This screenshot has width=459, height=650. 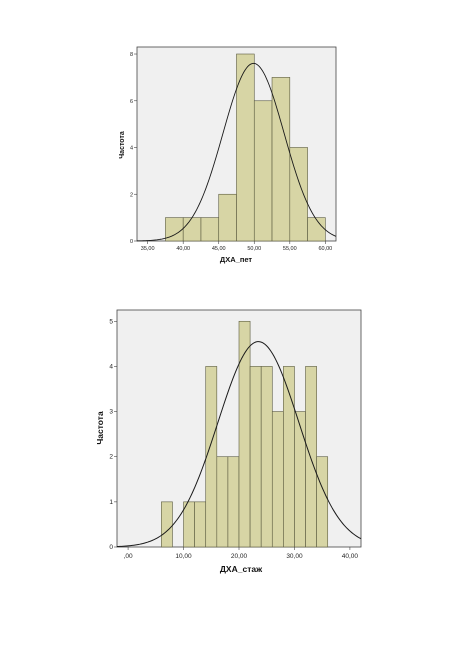 I want to click on y-tick-label: 8, so click(x=131, y=55).